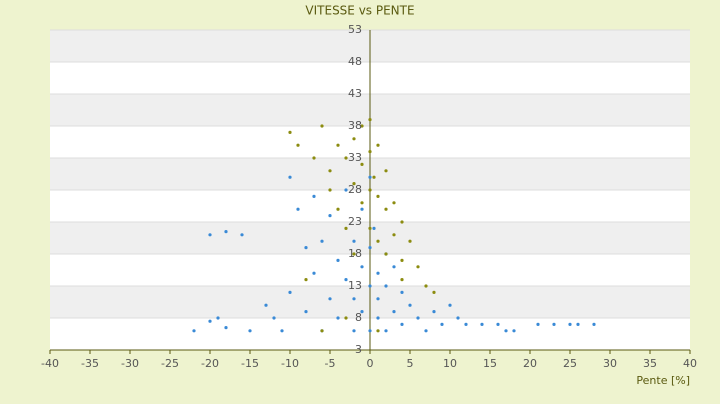 The image size is (720, 404). What do you see at coordinates (530, 363) in the screenshot?
I see `x-tick-label: 20` at bounding box center [530, 363].